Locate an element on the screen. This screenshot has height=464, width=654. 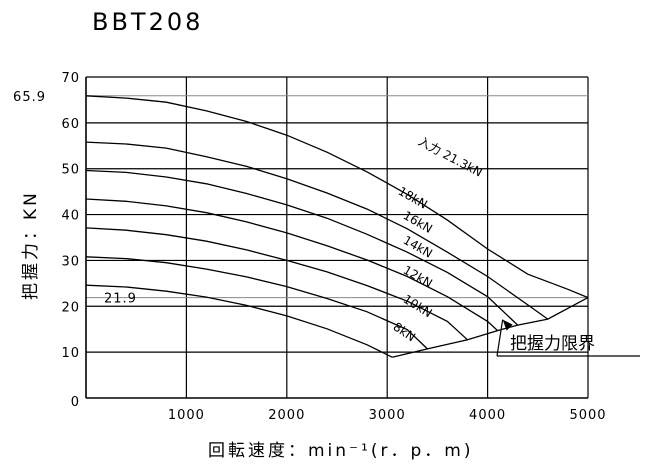
series-label: 入力 21.3kN is located at coordinates (450, 156).